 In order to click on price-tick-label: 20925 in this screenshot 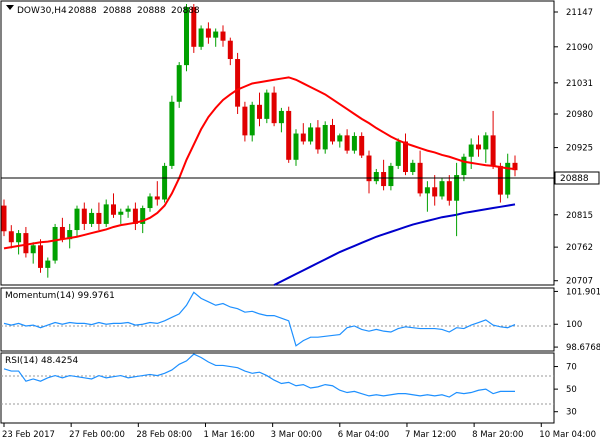, I will do `click(579, 149)`.